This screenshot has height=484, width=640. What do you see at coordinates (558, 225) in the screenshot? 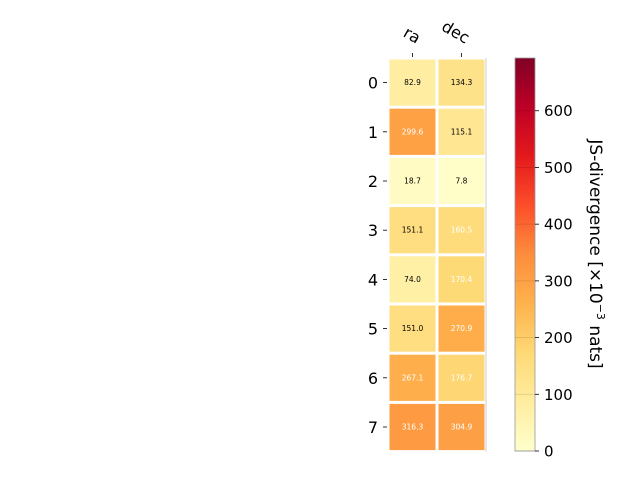
I see `colorbar-tick-label: 400` at bounding box center [558, 225].